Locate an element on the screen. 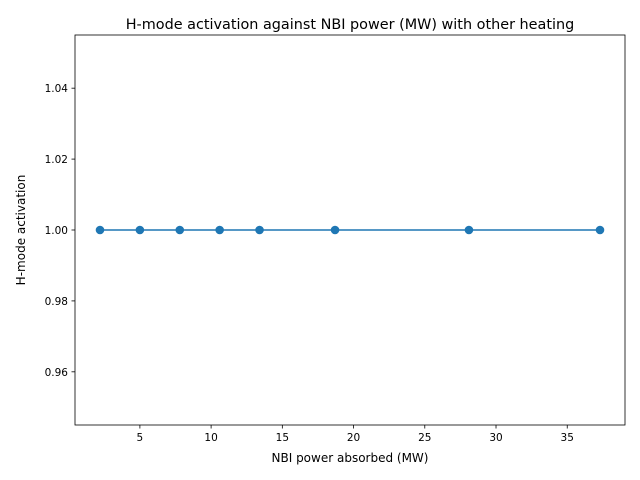 The width and height of the screenshot is (640, 480). y-tick-label: 1.04 is located at coordinates (57, 89).